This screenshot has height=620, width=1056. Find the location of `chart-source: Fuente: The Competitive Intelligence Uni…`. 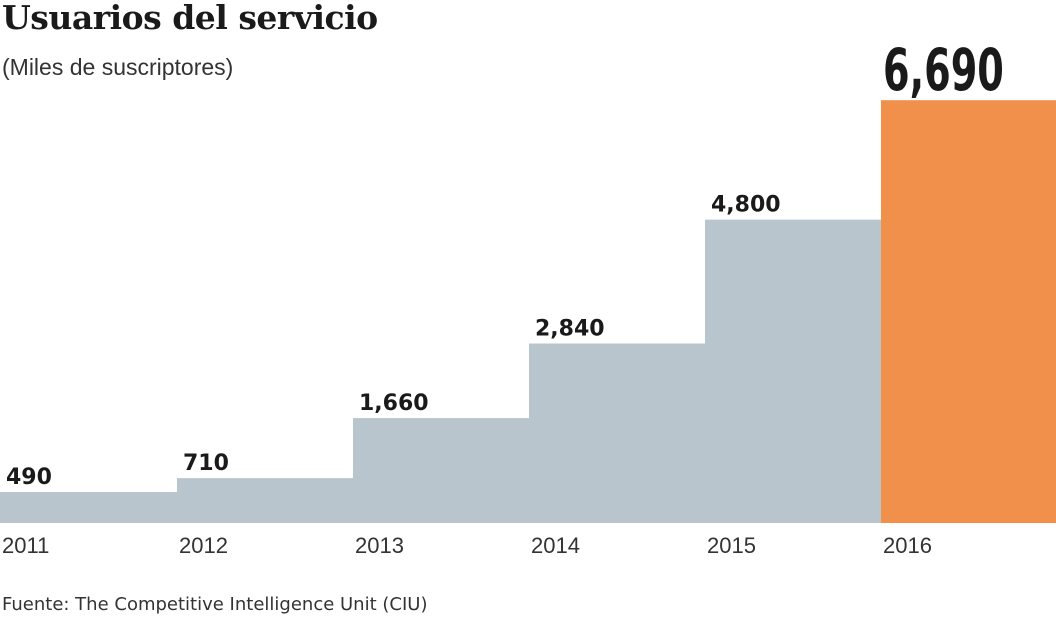

chart-source: Fuente: The Competitive Intelligence Uni… is located at coordinates (215, 604).